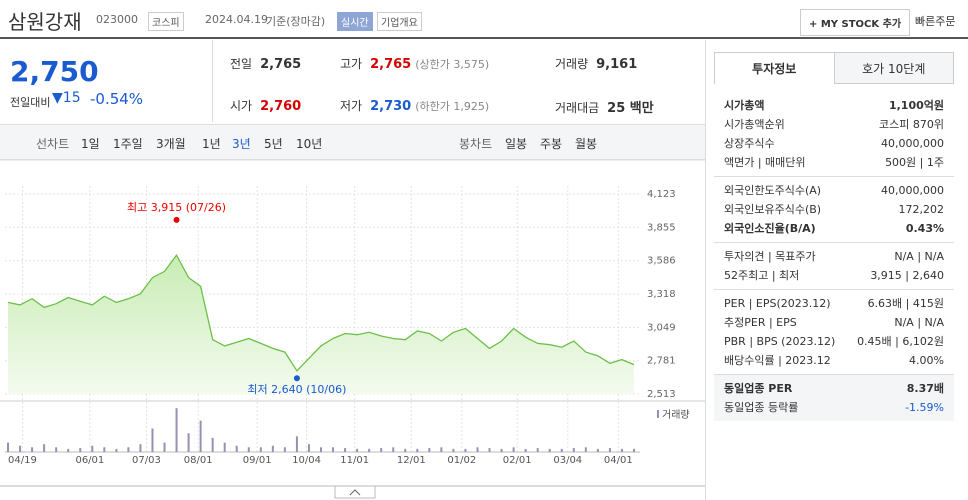 The height and width of the screenshot is (500, 968). What do you see at coordinates (567, 460) in the screenshot?
I see `x-tick-label: 03/04` at bounding box center [567, 460].